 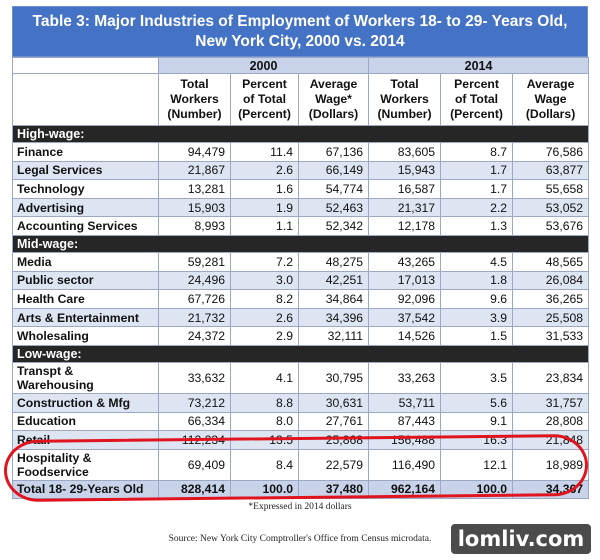 I want to click on value-cell: 24,372, so click(x=194, y=336).